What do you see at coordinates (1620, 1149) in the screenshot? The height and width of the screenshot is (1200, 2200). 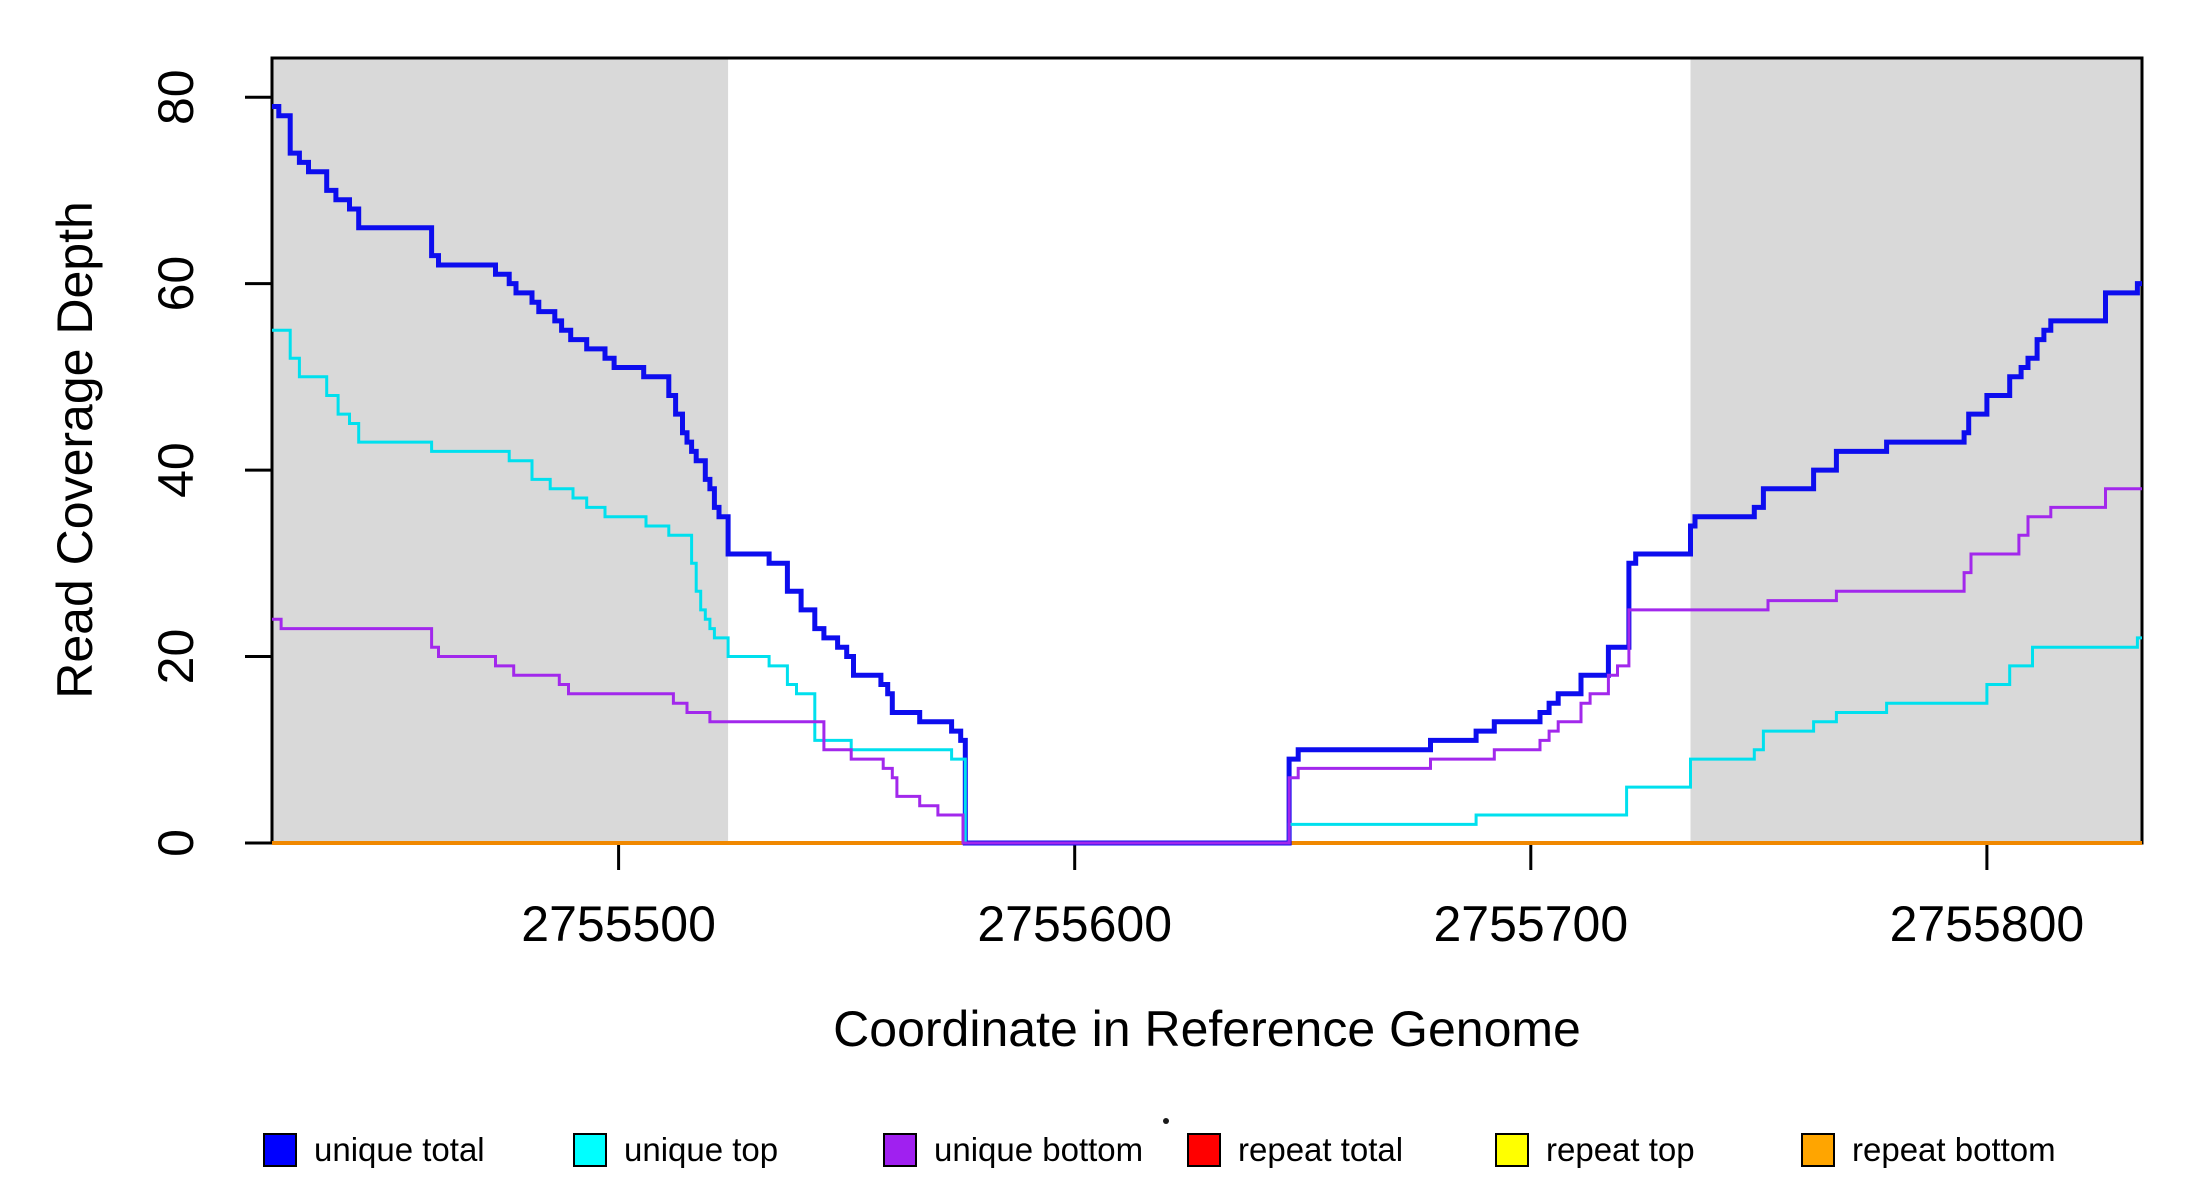 I see `legend-label: repeat top` at bounding box center [1620, 1149].